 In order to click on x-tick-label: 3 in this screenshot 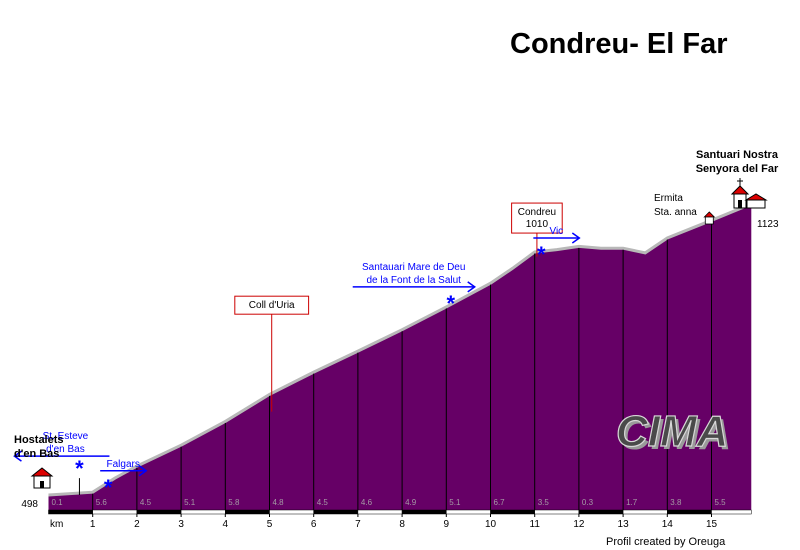, I will do `click(181, 524)`.